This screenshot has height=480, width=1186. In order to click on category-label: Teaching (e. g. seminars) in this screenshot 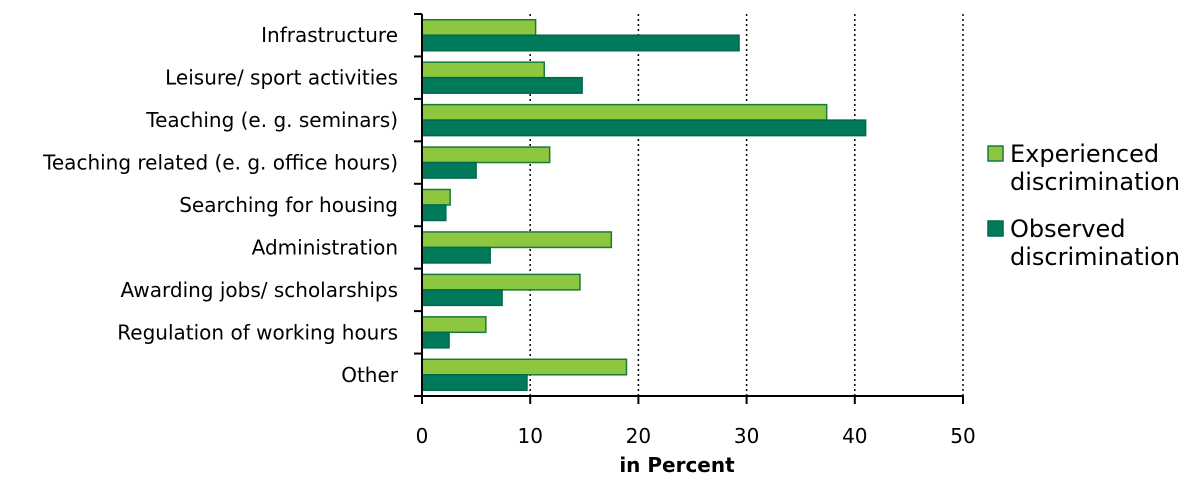, I will do `click(271, 120)`.